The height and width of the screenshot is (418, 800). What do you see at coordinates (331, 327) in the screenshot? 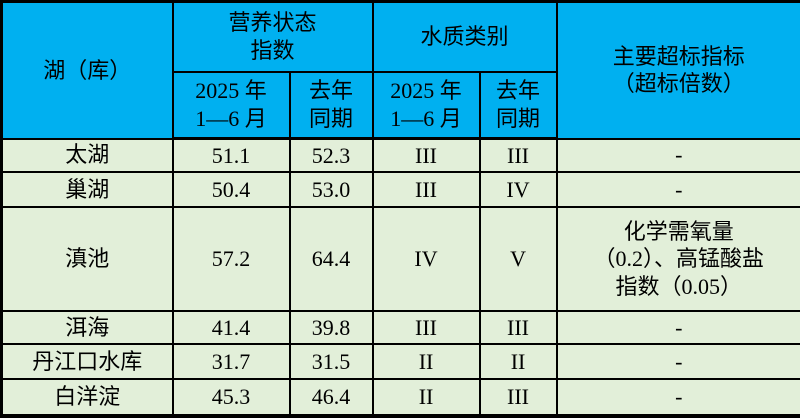
I see `nutrition-last-cell: 39.8` at bounding box center [331, 327].